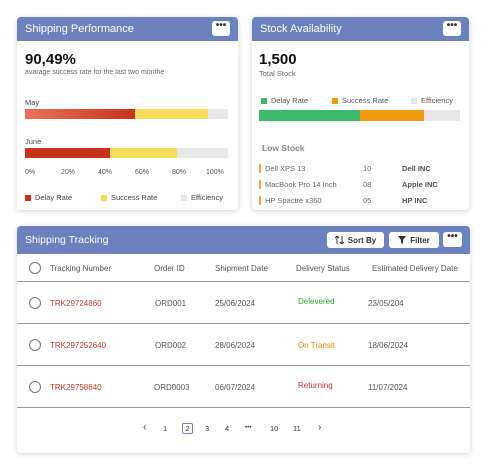 The image size is (488, 470). I want to click on filter-label: Filter, so click(420, 240).